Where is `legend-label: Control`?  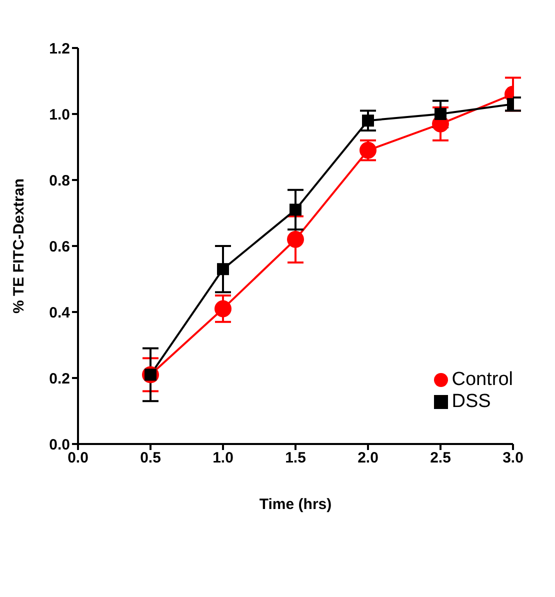 legend-label: Control is located at coordinates (482, 379).